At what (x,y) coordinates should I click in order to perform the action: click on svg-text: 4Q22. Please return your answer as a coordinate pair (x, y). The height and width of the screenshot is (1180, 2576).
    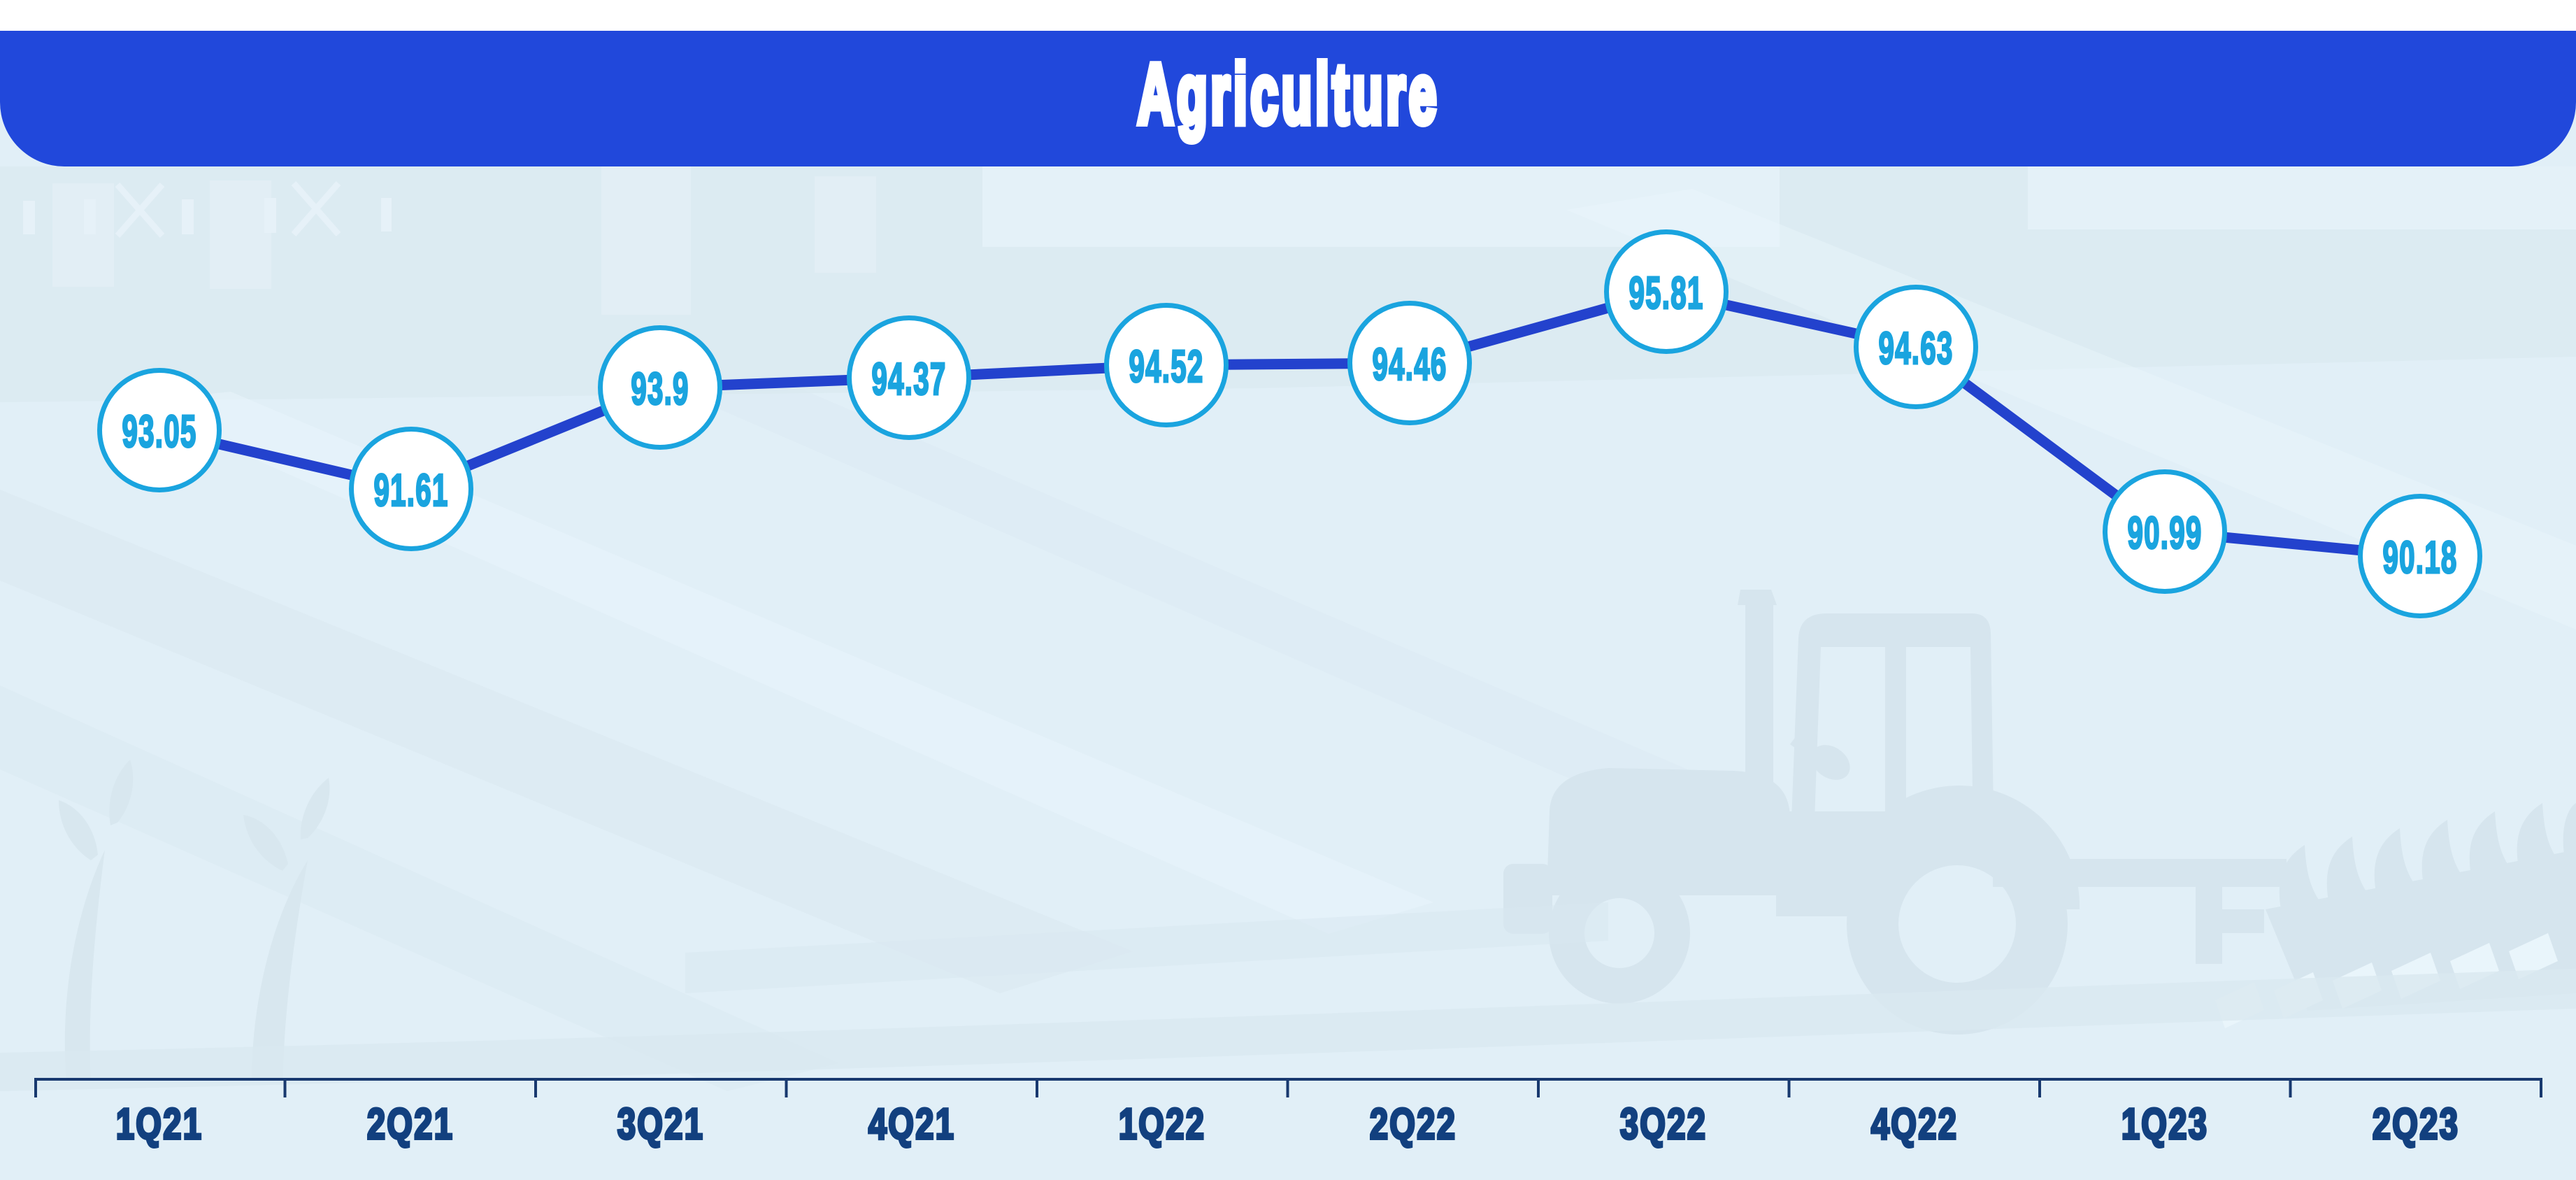
    Looking at the image, I should click on (1914, 1124).